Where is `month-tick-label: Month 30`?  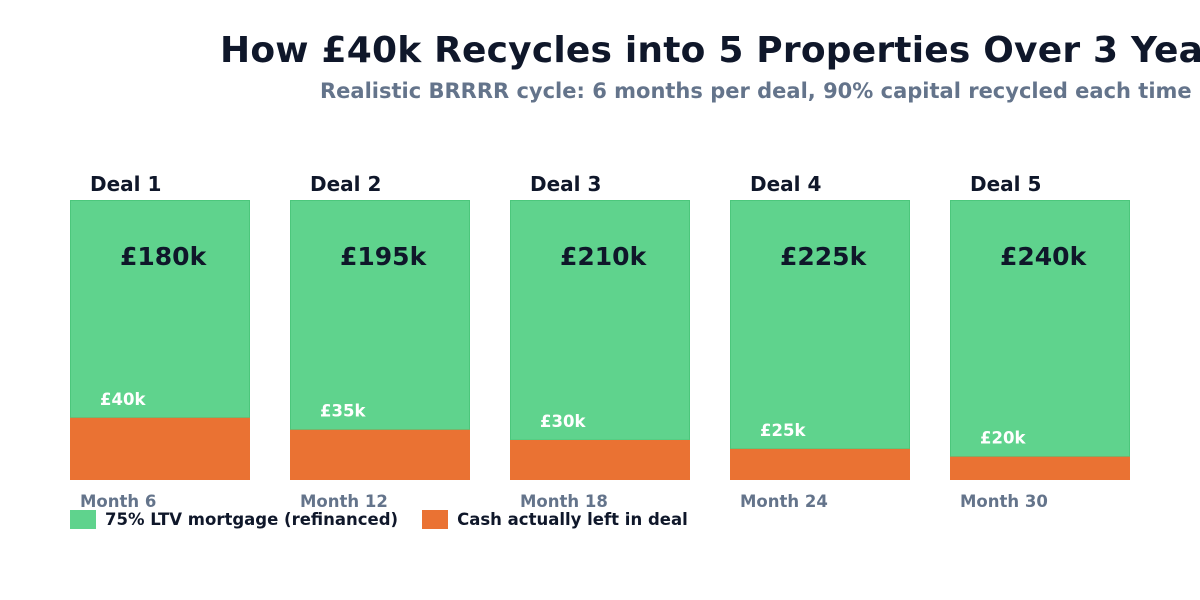 month-tick-label: Month 30 is located at coordinates (1004, 501).